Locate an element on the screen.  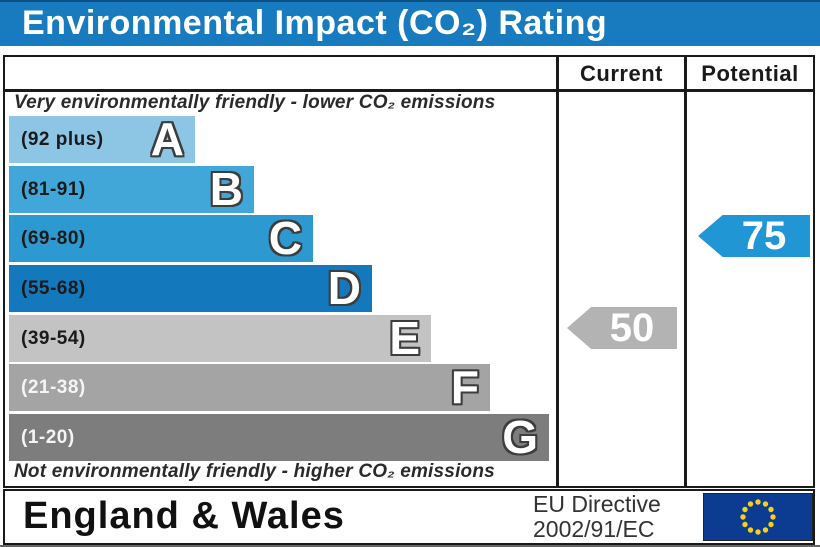
chart-title-bar: Environmental Impact (CO₂) Rating is located at coordinates (410, 23).